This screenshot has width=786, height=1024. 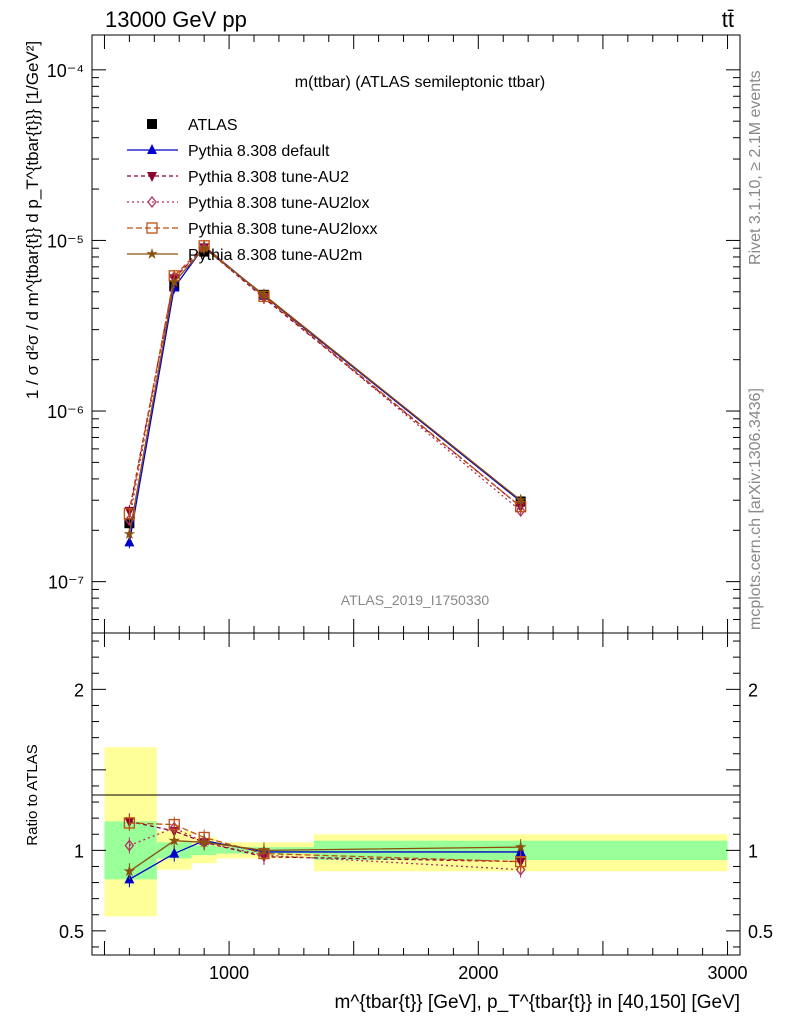 What do you see at coordinates (755, 509) in the screenshot?
I see `mcplots-label: mcplots.cern.ch [arXiv:1306.3436]` at bounding box center [755, 509].